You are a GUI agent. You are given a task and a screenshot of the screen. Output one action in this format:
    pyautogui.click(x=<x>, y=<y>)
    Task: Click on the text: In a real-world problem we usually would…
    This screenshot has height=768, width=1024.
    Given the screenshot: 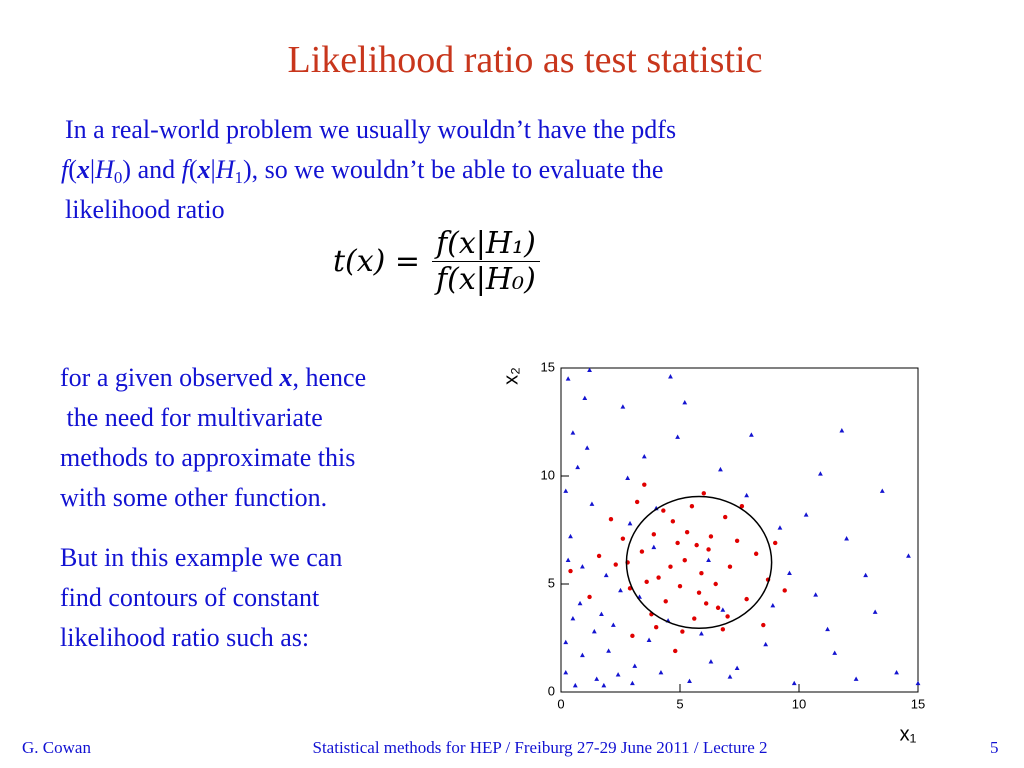 What is the action you would take?
    pyautogui.click(x=371, y=129)
    